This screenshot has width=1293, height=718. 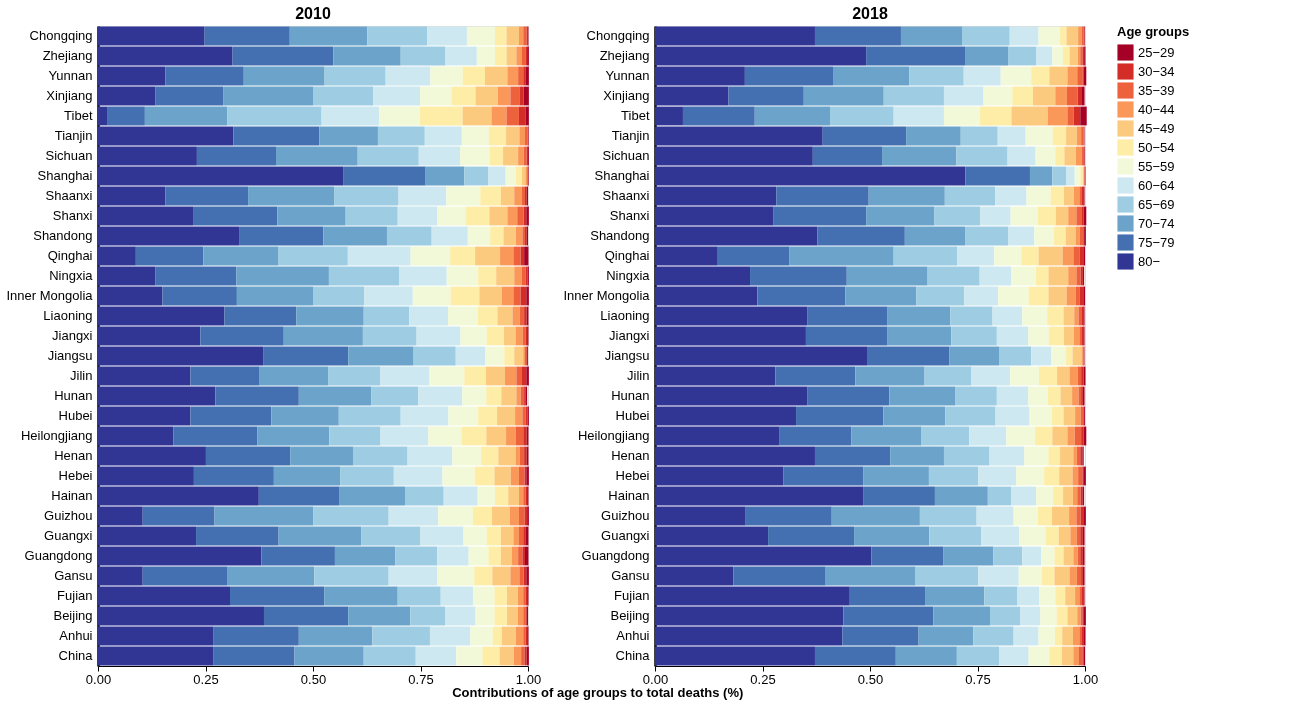 What do you see at coordinates (1156, 109) in the screenshot?
I see `legend-label: 40−44` at bounding box center [1156, 109].